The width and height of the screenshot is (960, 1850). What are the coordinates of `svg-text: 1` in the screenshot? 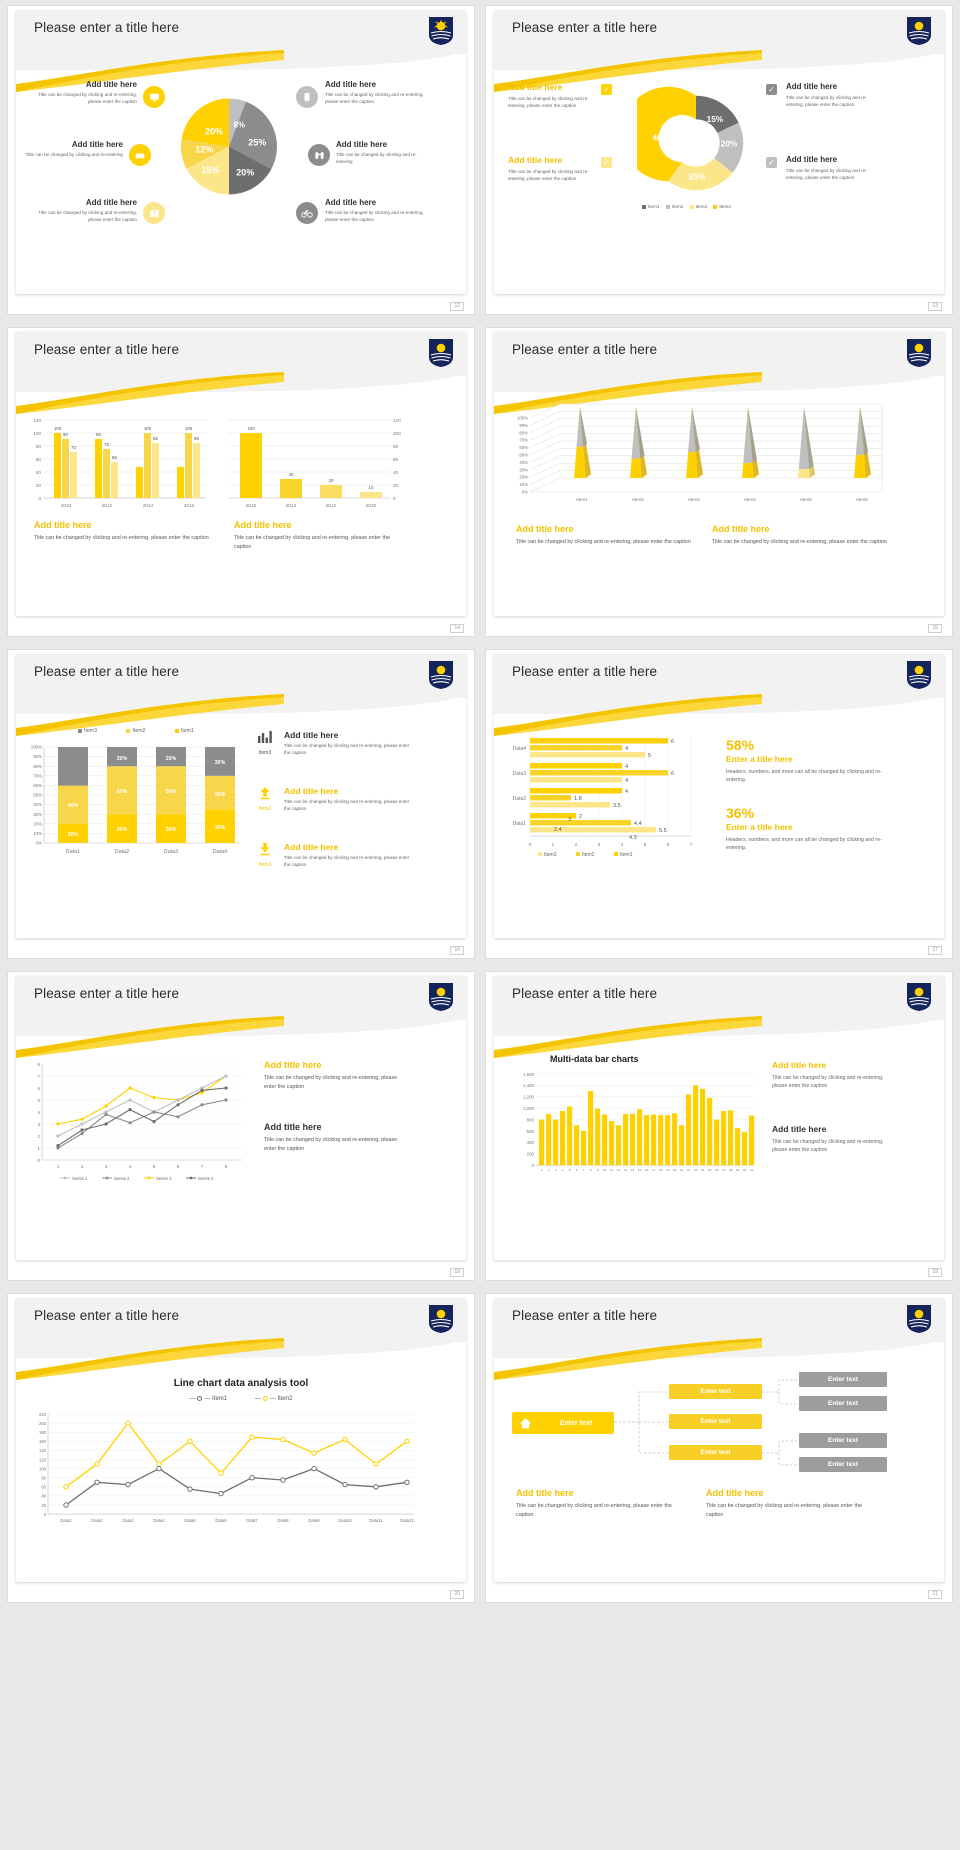 It's located at (39, 1148).